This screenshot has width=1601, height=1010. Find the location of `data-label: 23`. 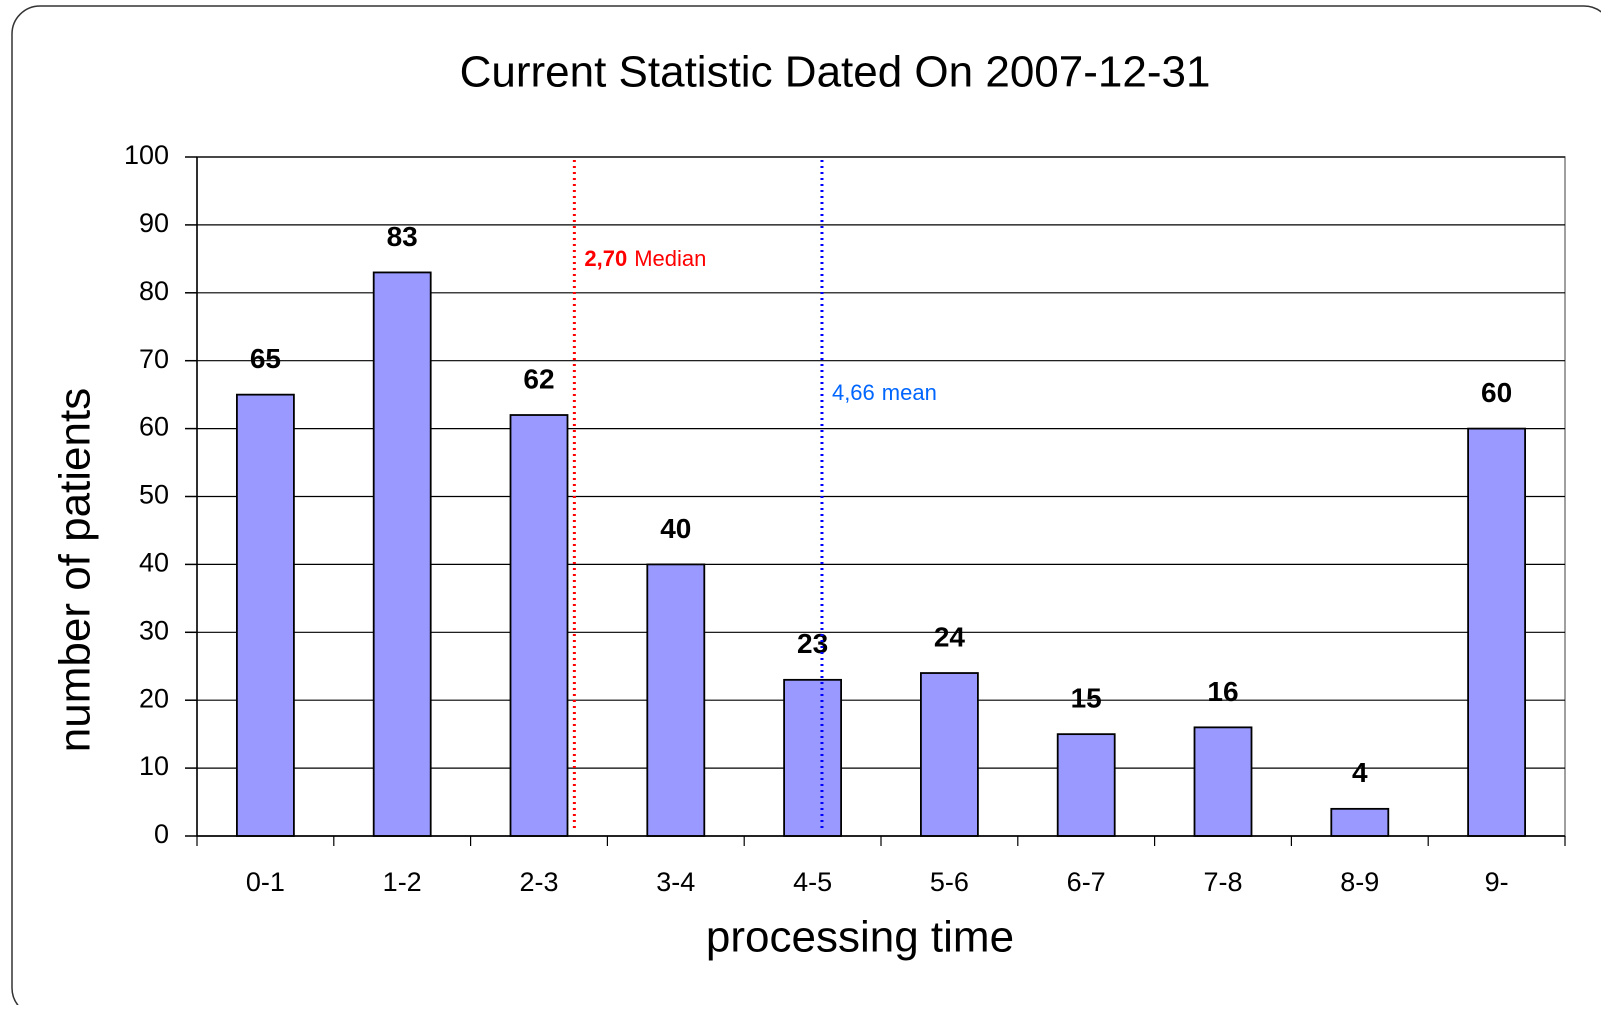

data-label: 23 is located at coordinates (812, 643).